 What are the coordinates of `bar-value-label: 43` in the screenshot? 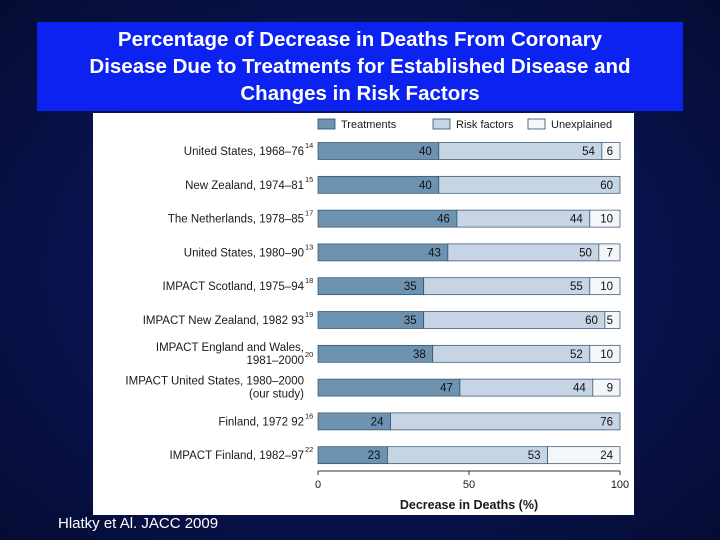 It's located at (434, 253).